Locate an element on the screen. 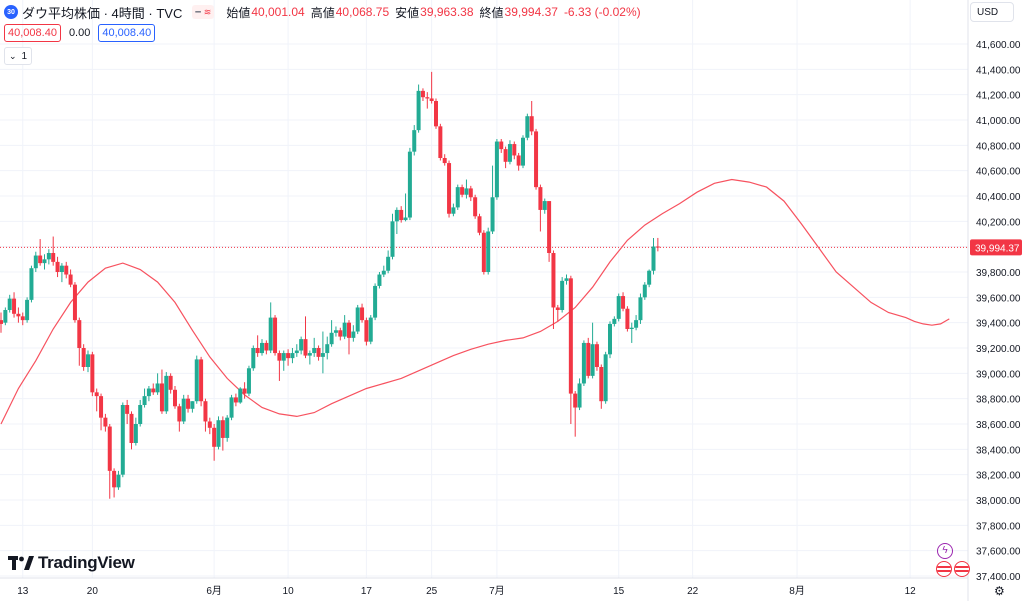 This screenshot has width=1024, height=601. events-flags is located at coordinates (954, 569).